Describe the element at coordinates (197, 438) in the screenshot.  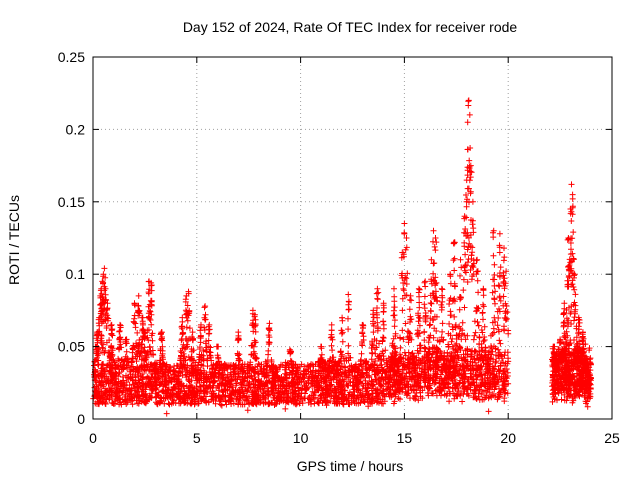
I see `x-tick-label: 5` at that location.